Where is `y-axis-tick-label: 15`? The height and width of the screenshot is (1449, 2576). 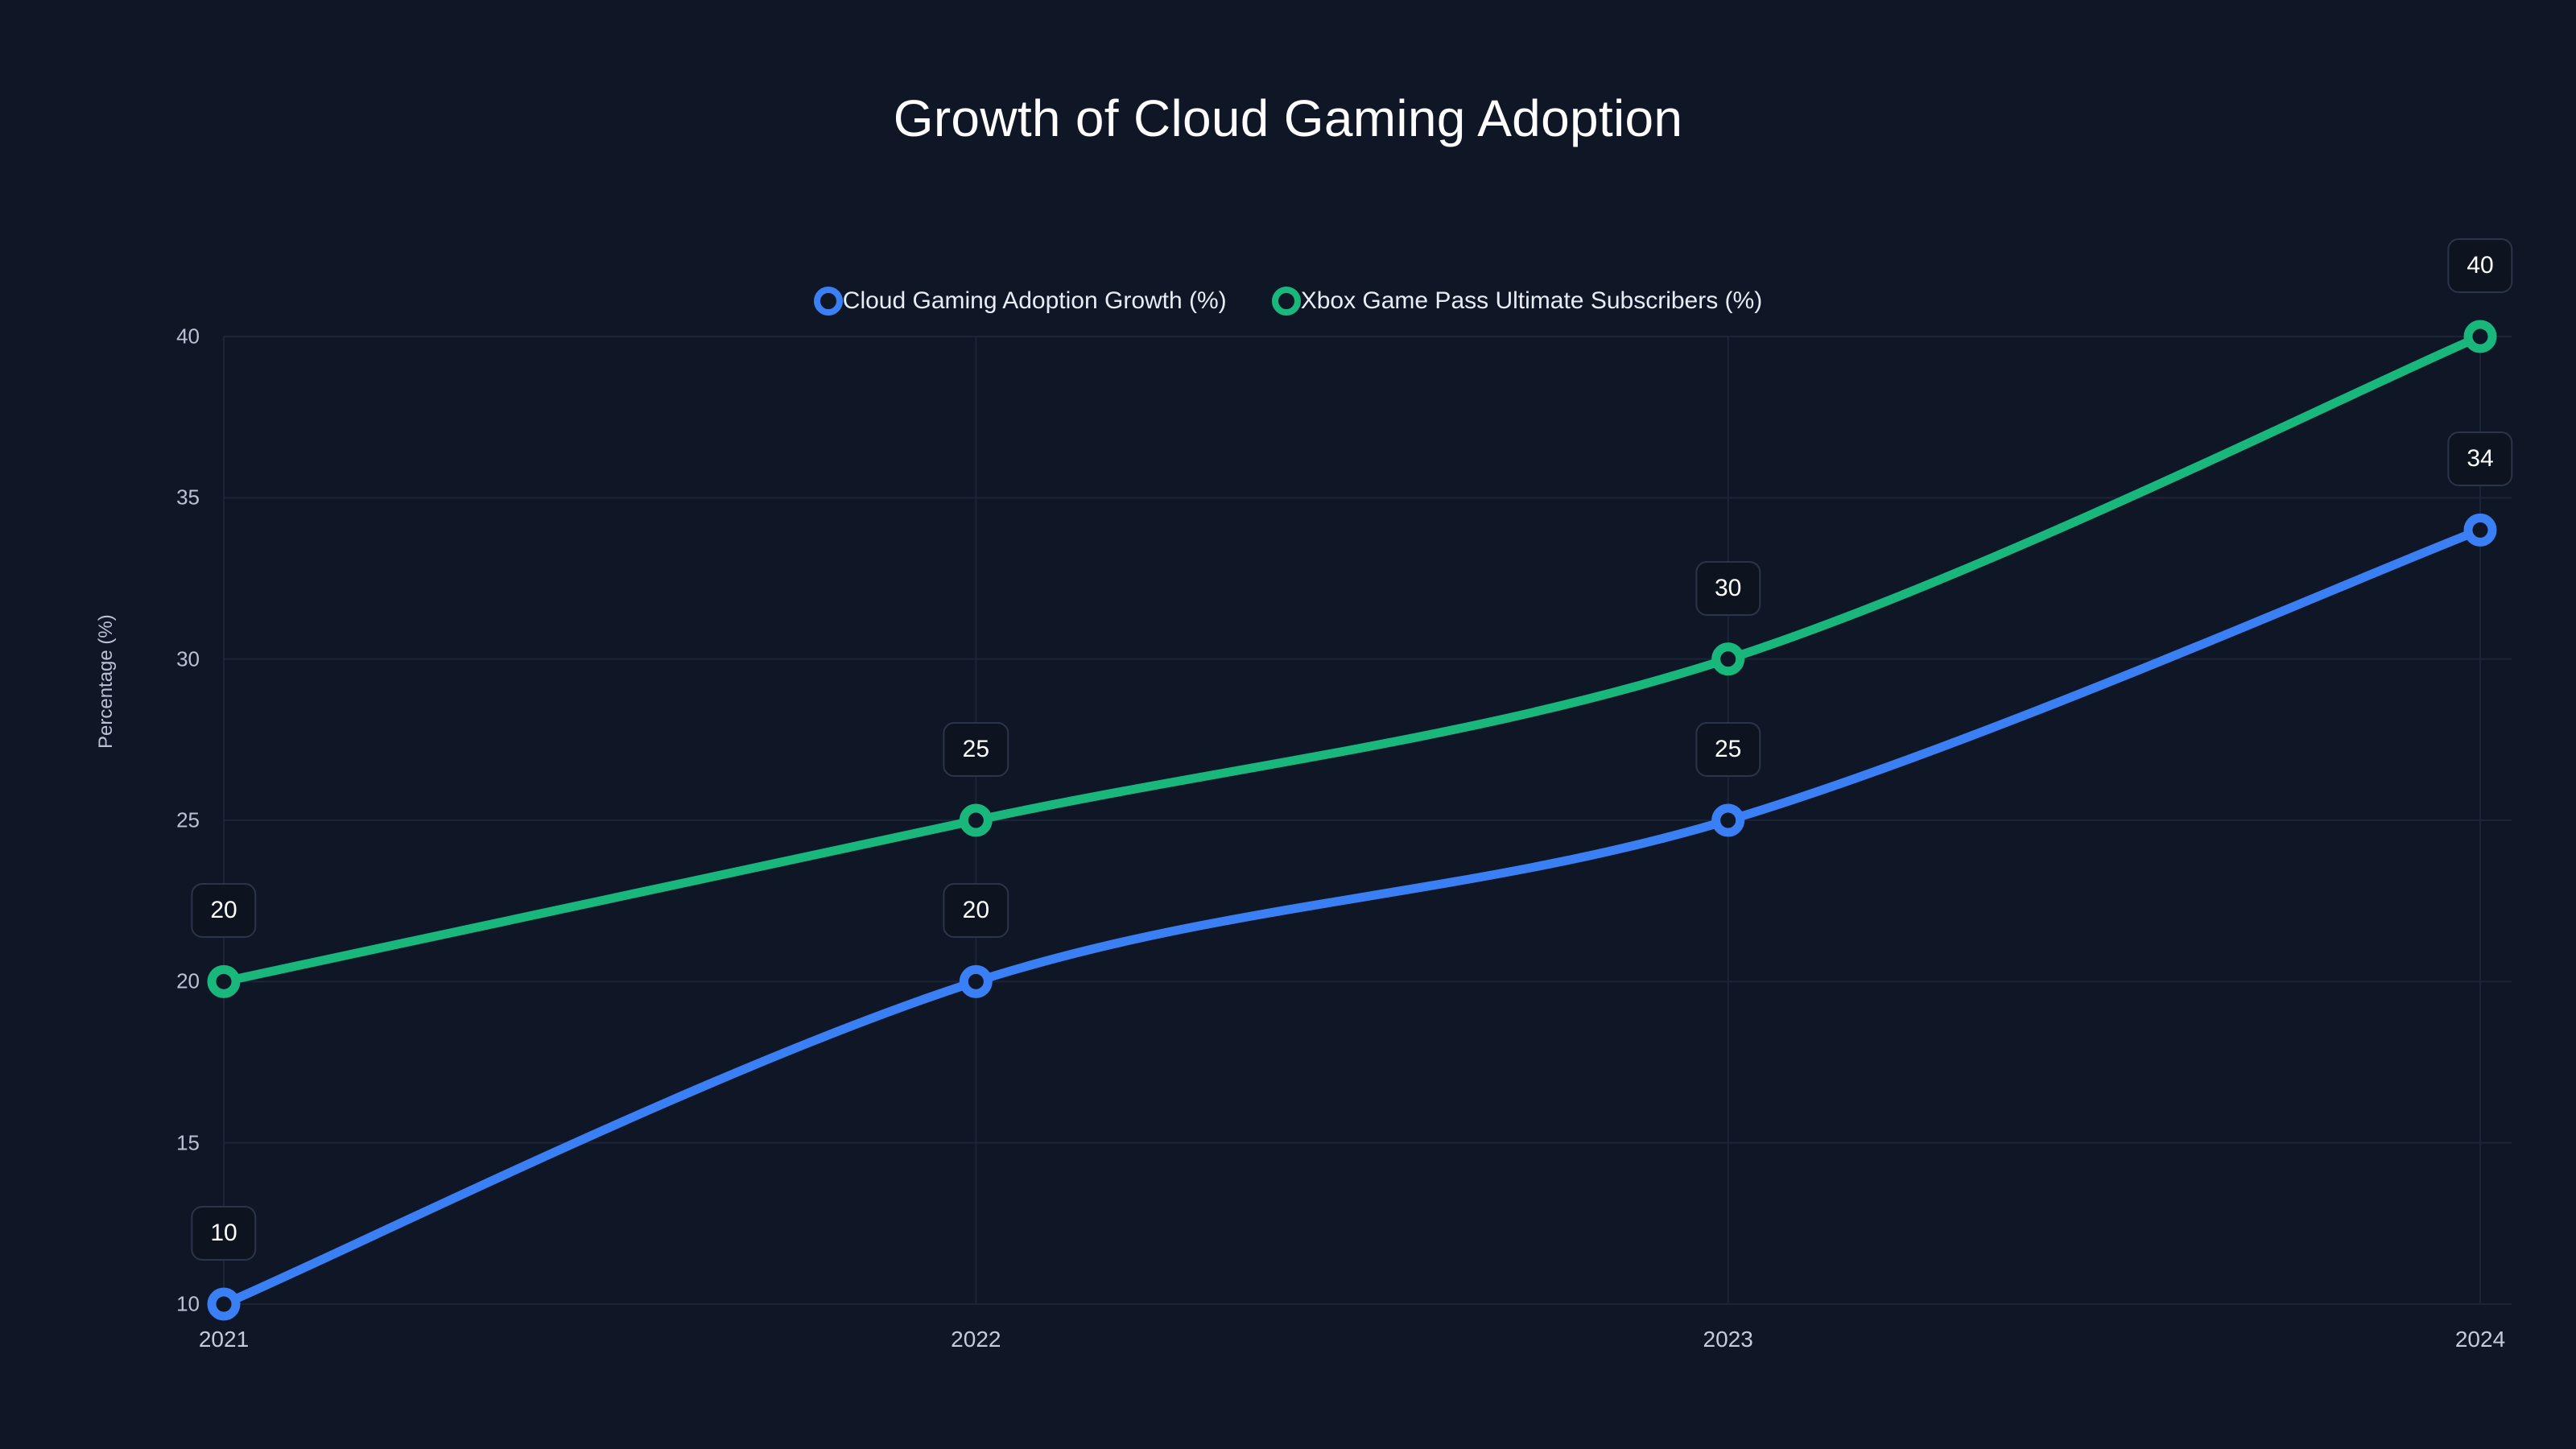 y-axis-tick-label: 15 is located at coordinates (188, 1142).